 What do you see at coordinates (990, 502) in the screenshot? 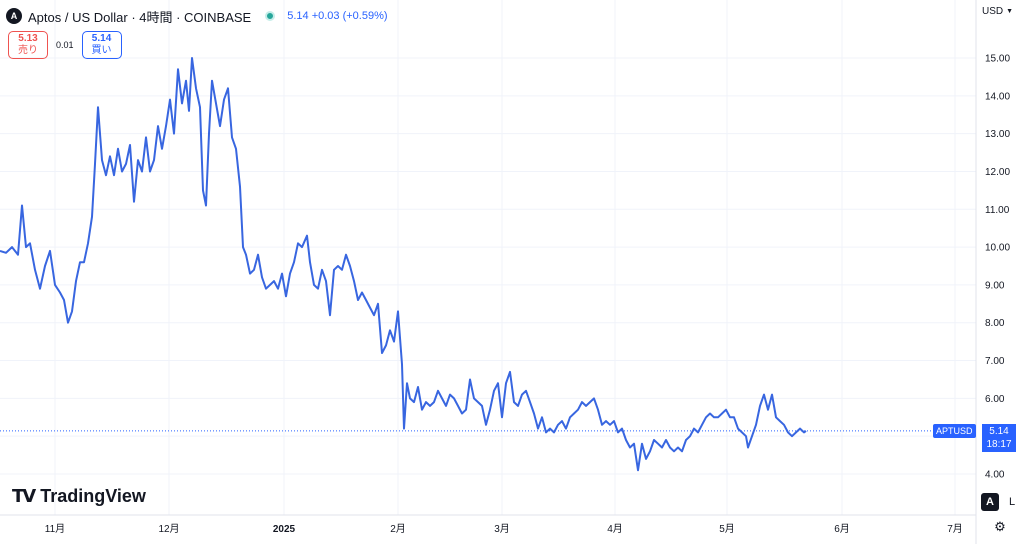
I see `auto-scale-button: A` at bounding box center [990, 502].